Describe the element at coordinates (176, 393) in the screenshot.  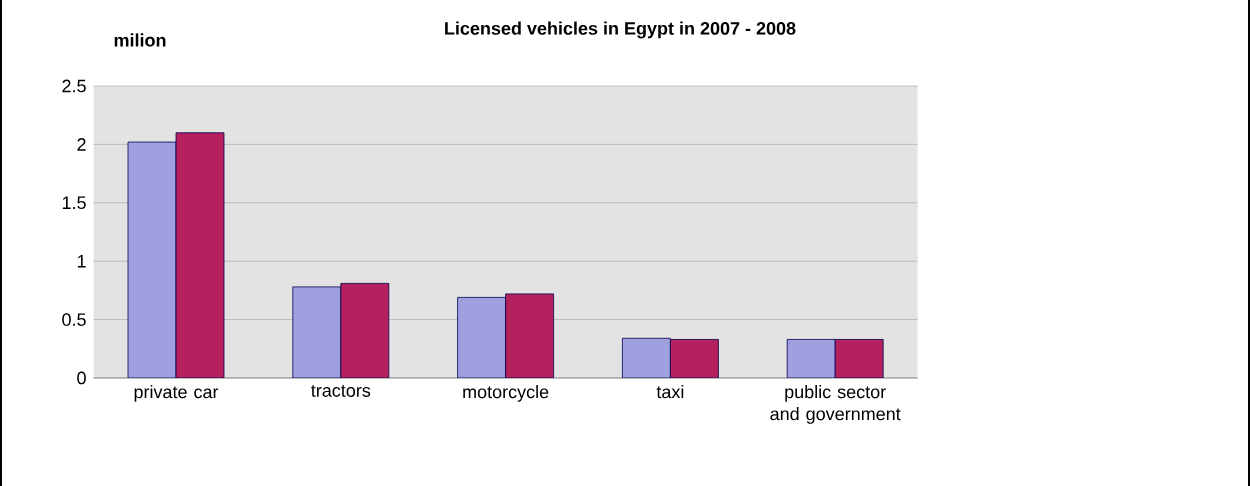
I see `x-tick-label: private car` at that location.